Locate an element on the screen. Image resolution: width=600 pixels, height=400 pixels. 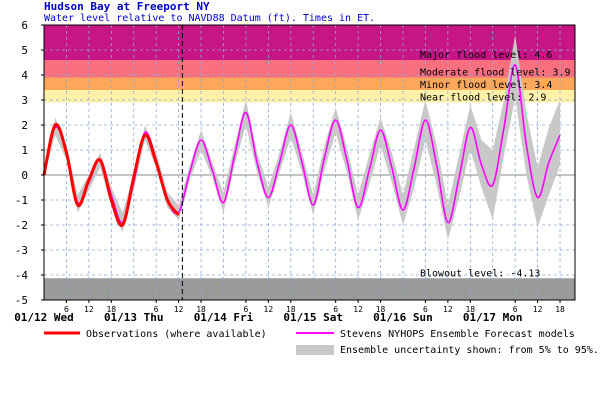
x-day-label: 01/13 Thu is located at coordinates (134, 317).